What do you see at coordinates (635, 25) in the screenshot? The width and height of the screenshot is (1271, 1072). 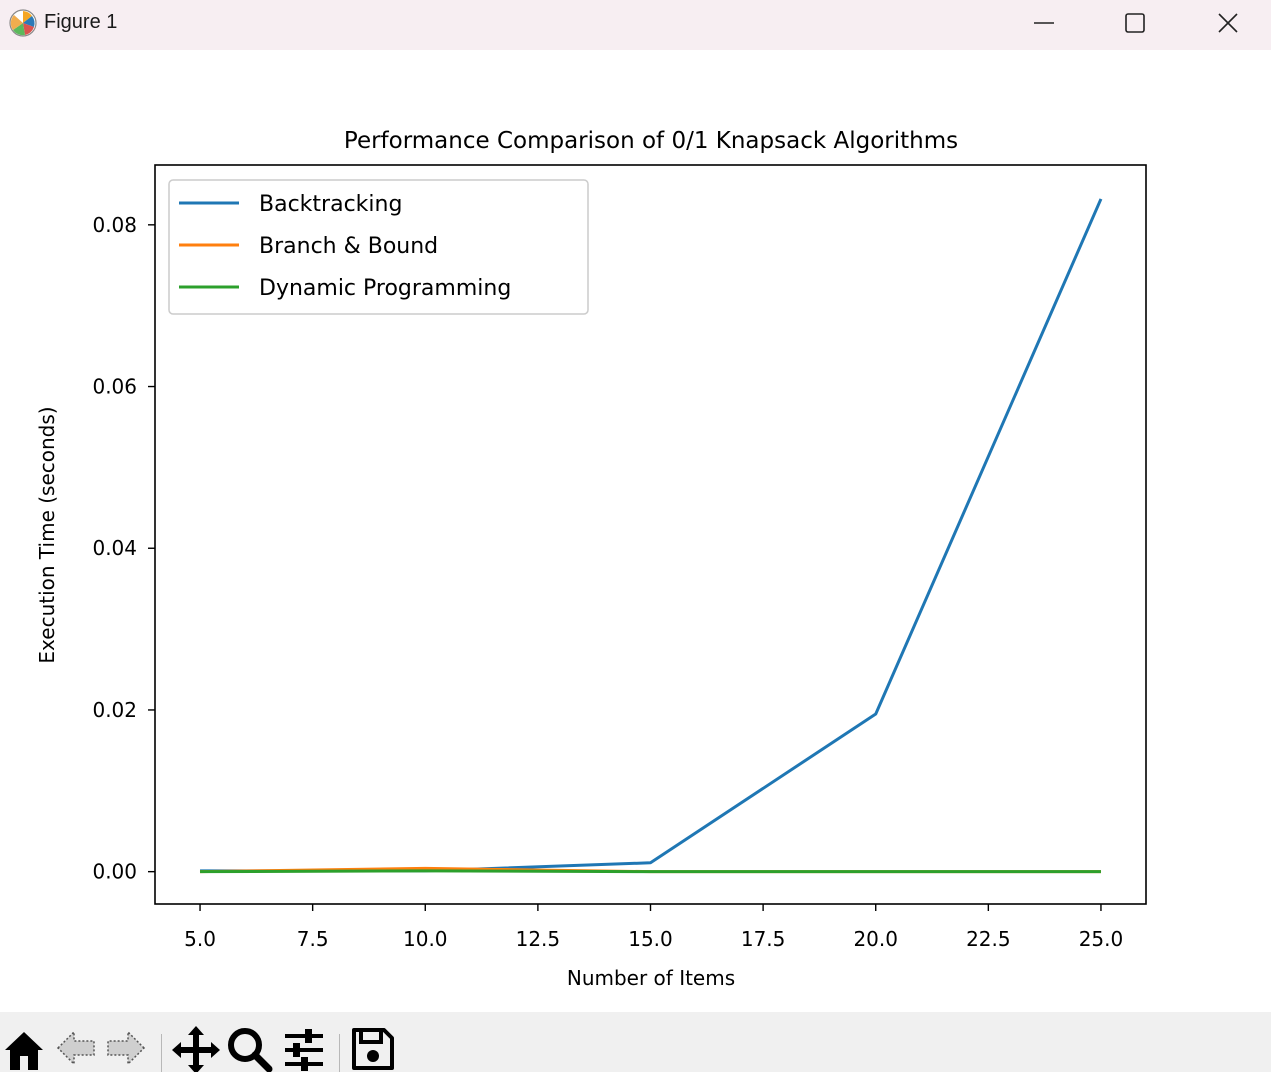 I see `title-bar: Figure 1` at bounding box center [635, 25].